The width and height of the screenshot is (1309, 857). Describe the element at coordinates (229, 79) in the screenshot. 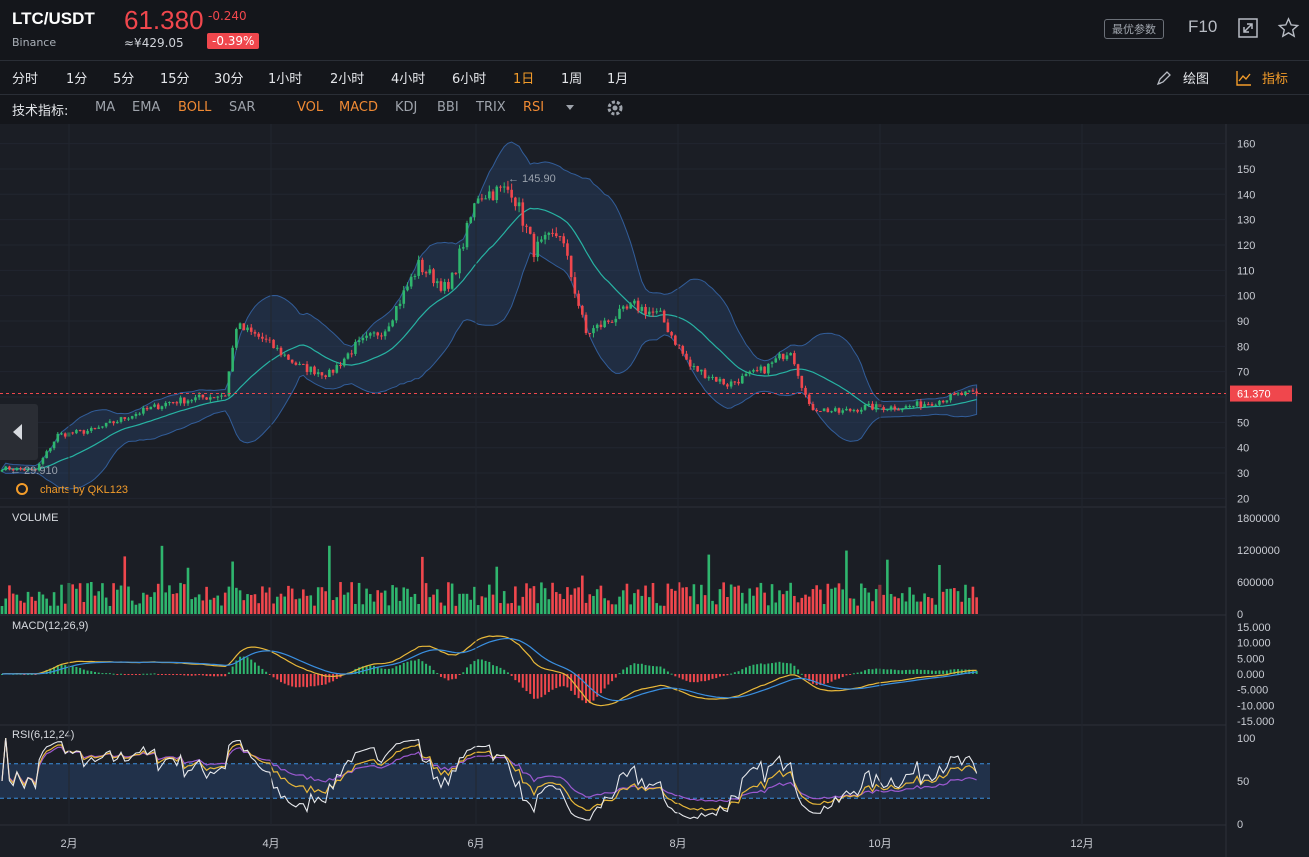

I see `timeframe-tab: 30分` at that location.